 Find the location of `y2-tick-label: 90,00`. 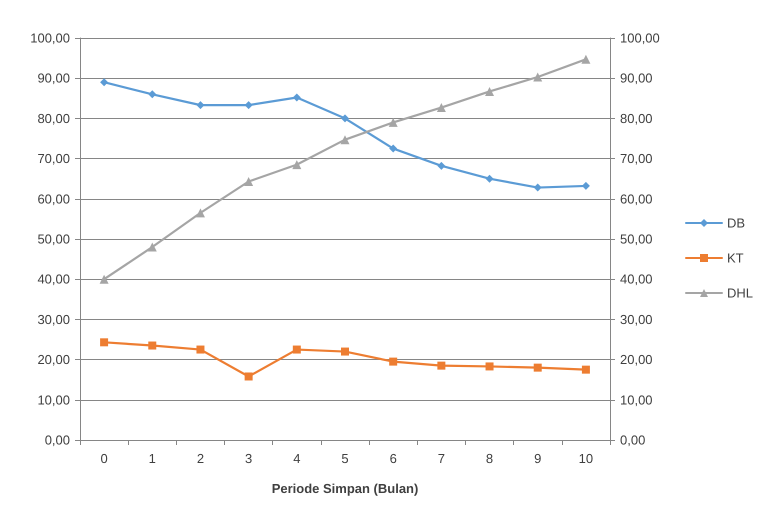

y2-tick-label: 90,00 is located at coordinates (636, 78).